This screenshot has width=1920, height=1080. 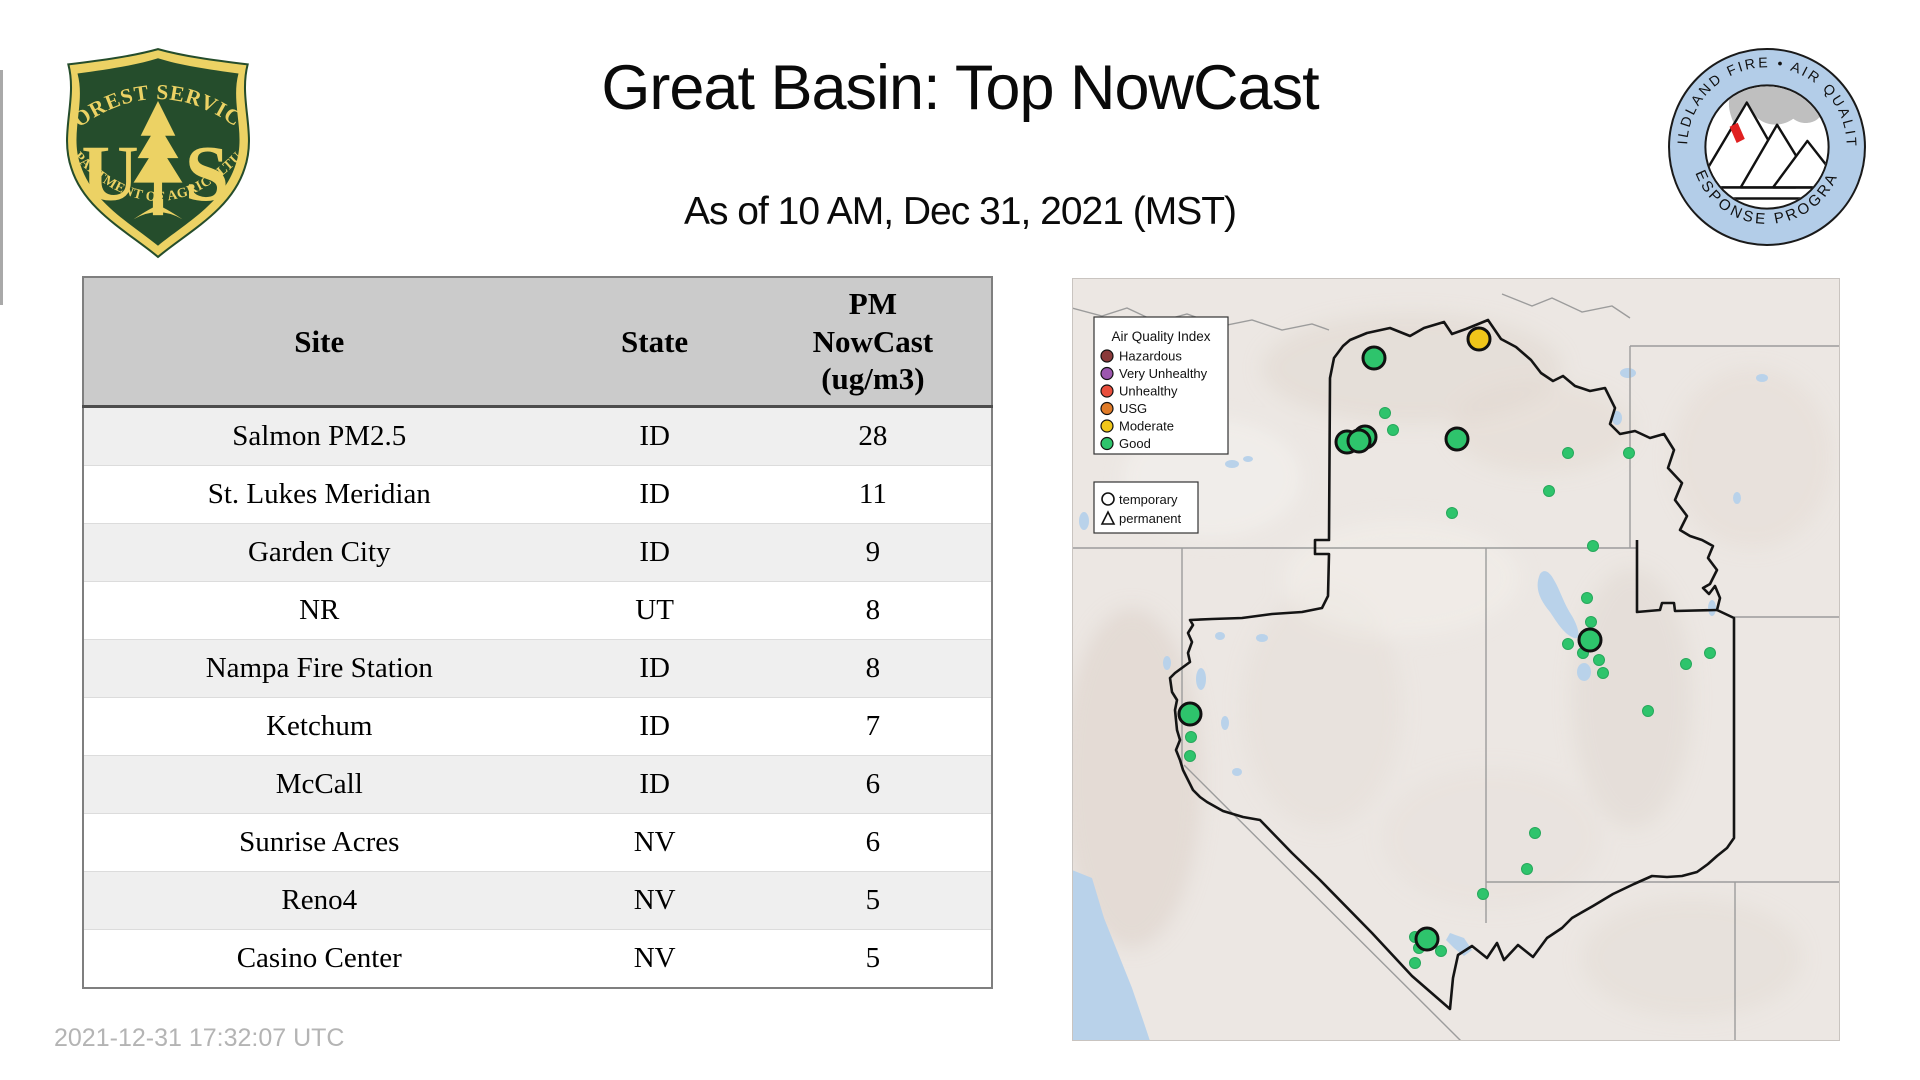 I want to click on cell-site: Garden City, so click(x=319, y=552).